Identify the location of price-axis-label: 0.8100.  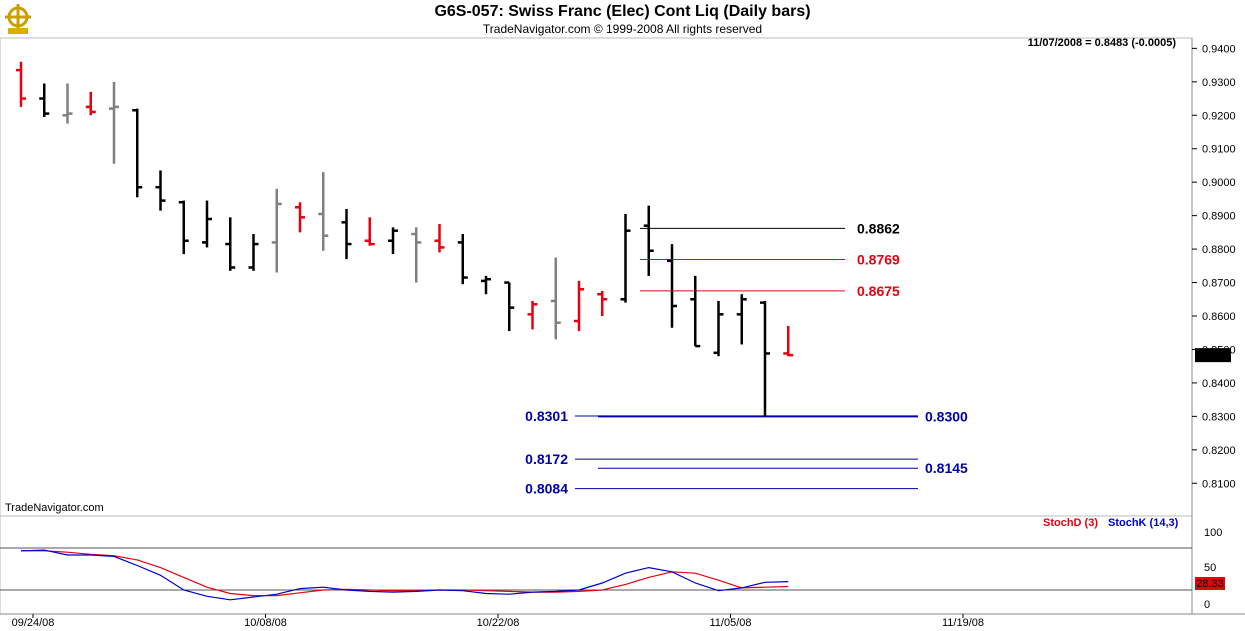
(1219, 484).